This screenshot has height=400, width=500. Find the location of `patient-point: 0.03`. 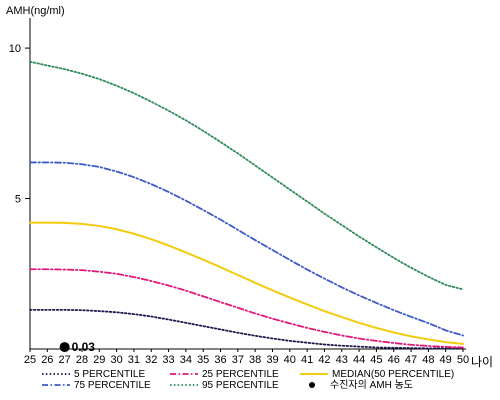

patient-point: 0.03 is located at coordinates (77, 347).